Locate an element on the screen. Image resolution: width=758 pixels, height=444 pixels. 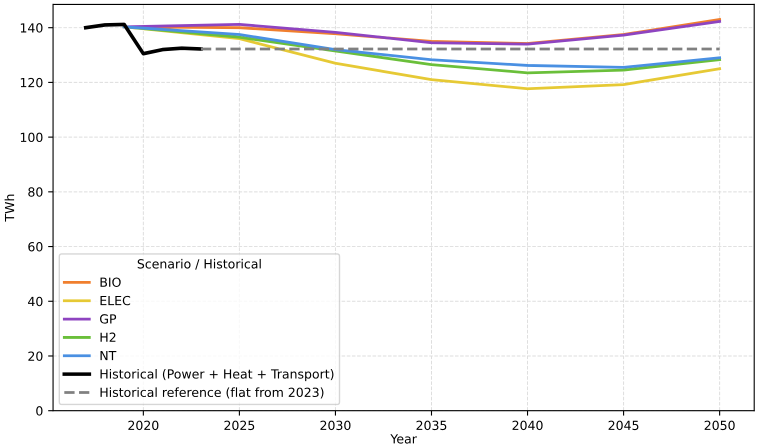
legend-label: Historical reference (flat from 2023) is located at coordinates (212, 392).